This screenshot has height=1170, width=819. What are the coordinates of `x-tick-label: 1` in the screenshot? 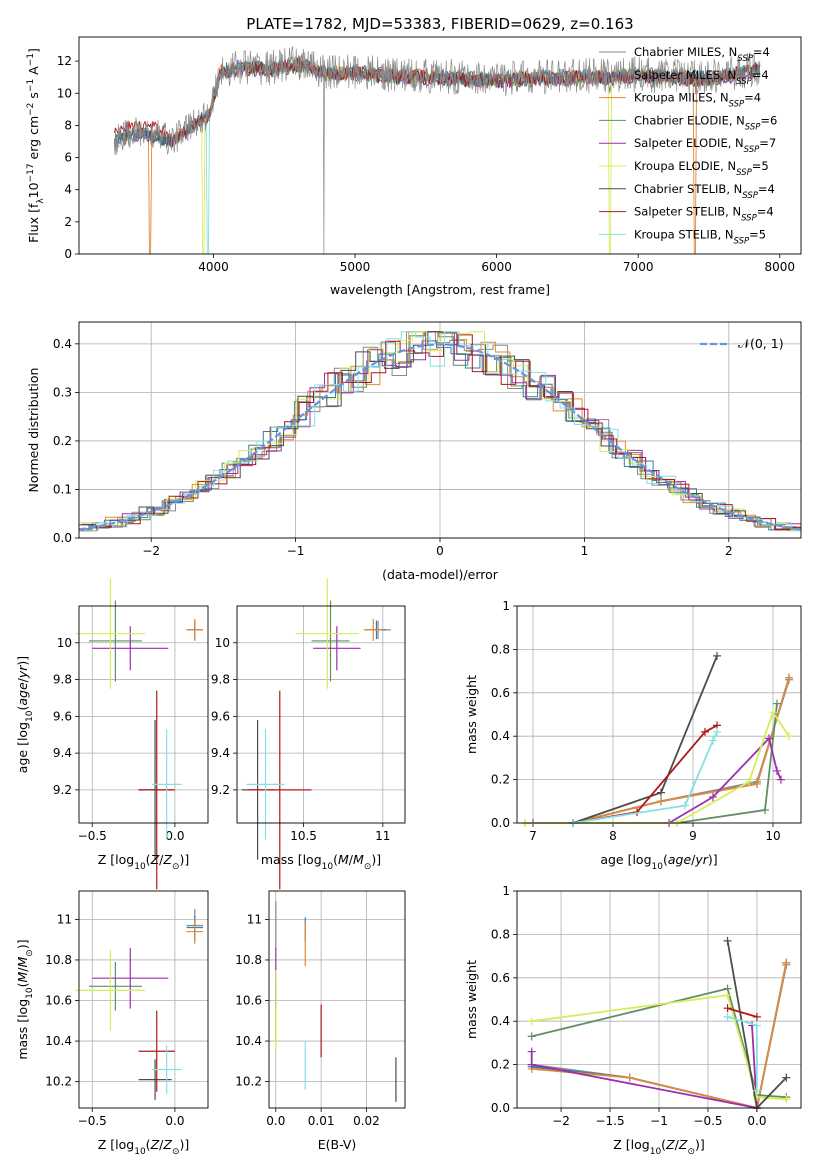 It's located at (585, 551).